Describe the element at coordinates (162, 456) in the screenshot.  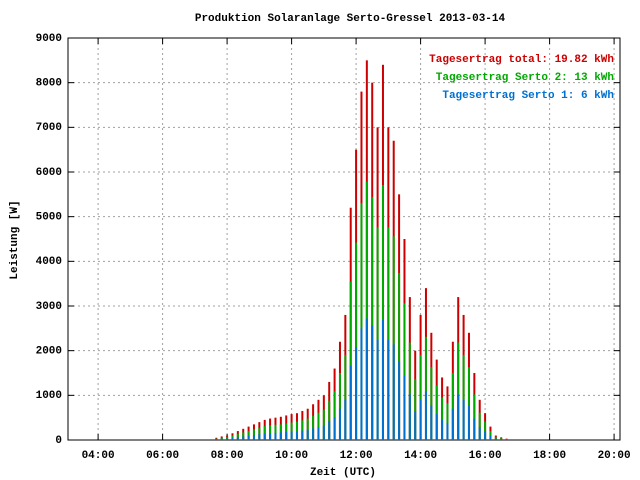
I see `x-tick-label: 06:00` at that location.